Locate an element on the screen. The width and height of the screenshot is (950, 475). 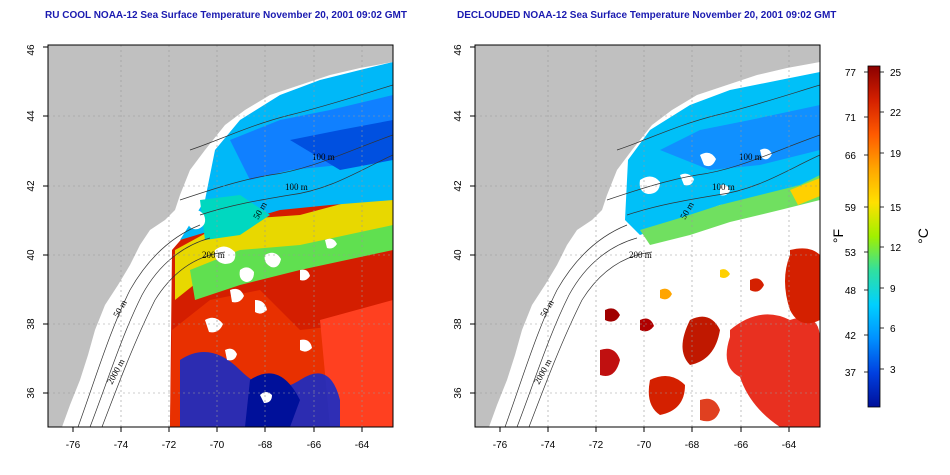
fahrenheit-tick-label: 48 is located at coordinates (851, 291).